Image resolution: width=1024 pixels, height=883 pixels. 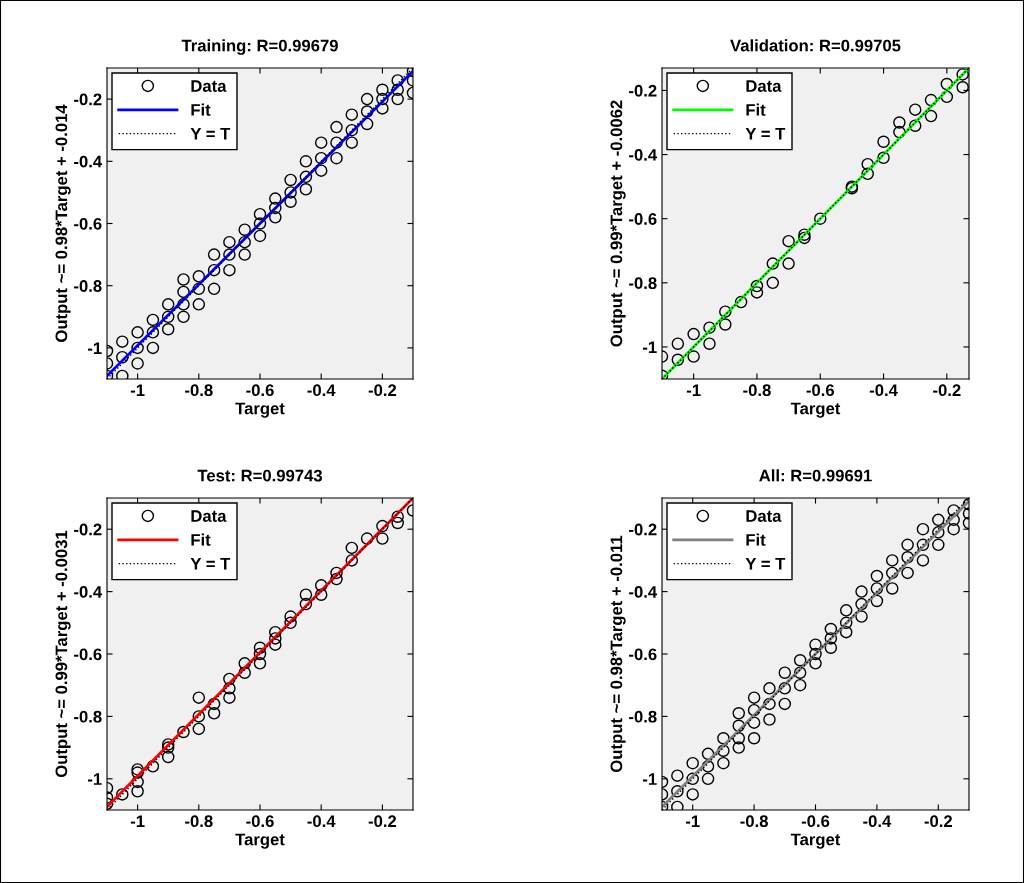 What do you see at coordinates (63, 654) in the screenshot?
I see `y-axis-title: Output ~= 0.99*Target + -0.0031` at bounding box center [63, 654].